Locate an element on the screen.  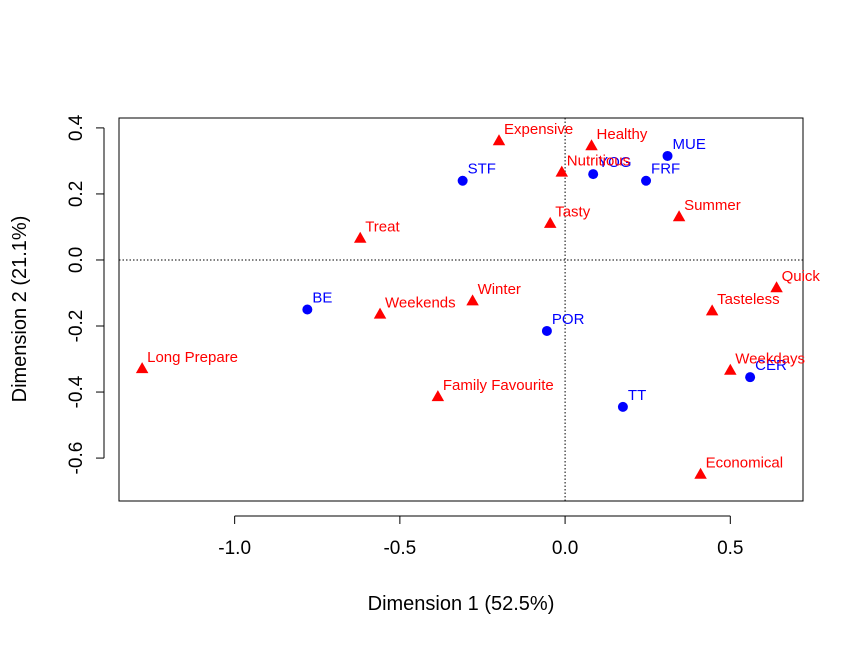
y-tick-label: -0.4 is located at coordinates (76, 391).